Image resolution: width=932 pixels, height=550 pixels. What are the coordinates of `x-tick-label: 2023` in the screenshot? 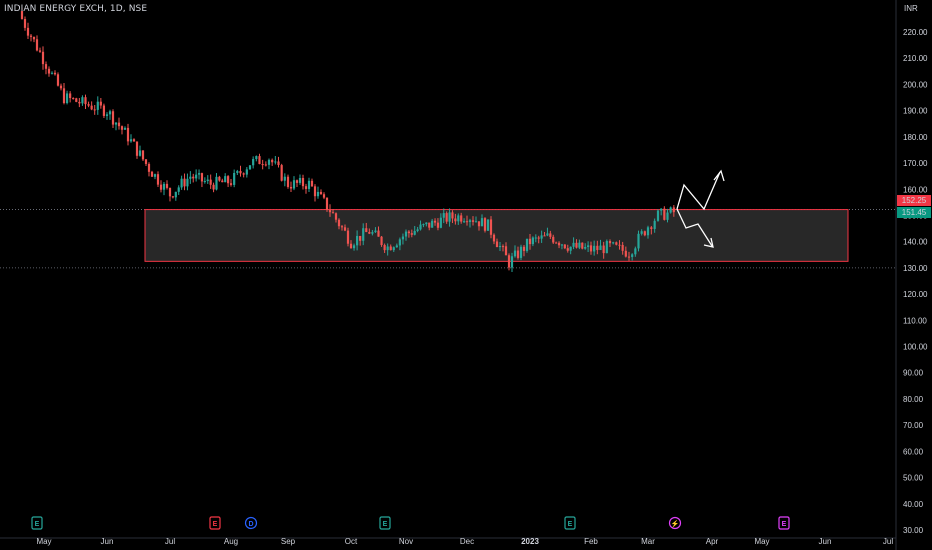 It's located at (530, 541).